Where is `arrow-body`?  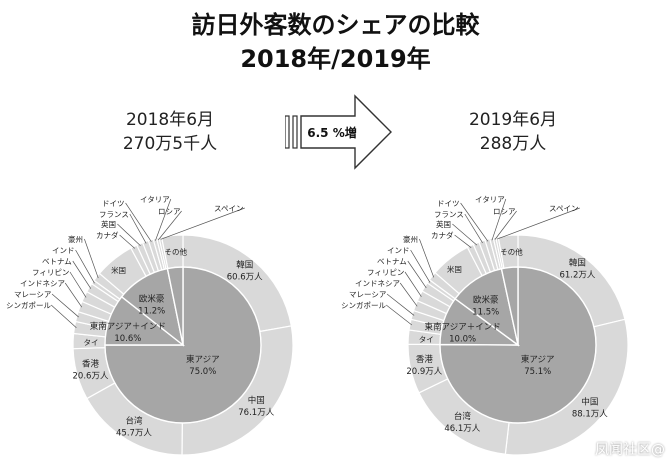 arrow-body is located at coordinates (346, 132).